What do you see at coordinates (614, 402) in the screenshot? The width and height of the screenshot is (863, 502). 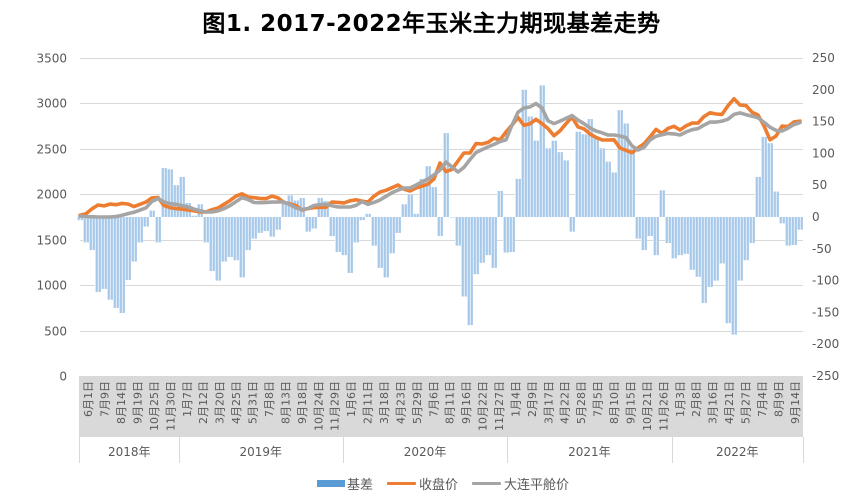 I see `date-tick-label: 8月10日` at bounding box center [614, 402].